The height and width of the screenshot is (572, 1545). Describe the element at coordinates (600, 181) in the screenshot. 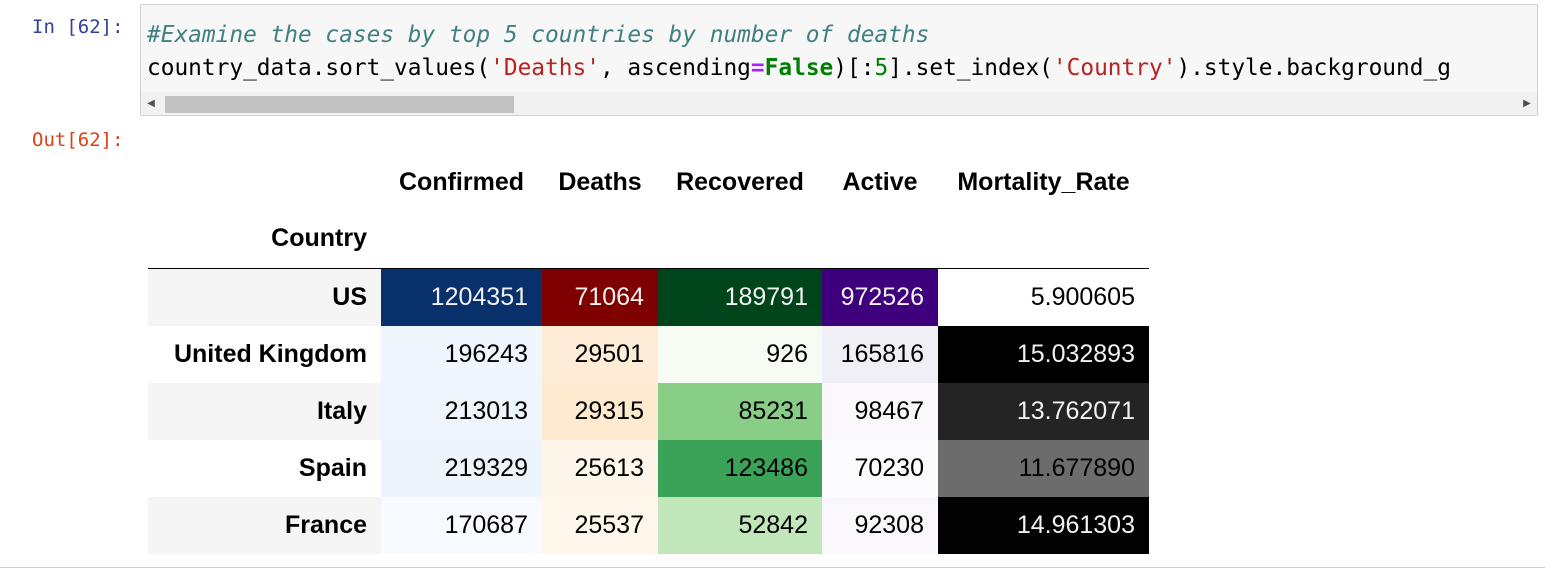

I see `column-header-deaths: Deaths` at that location.